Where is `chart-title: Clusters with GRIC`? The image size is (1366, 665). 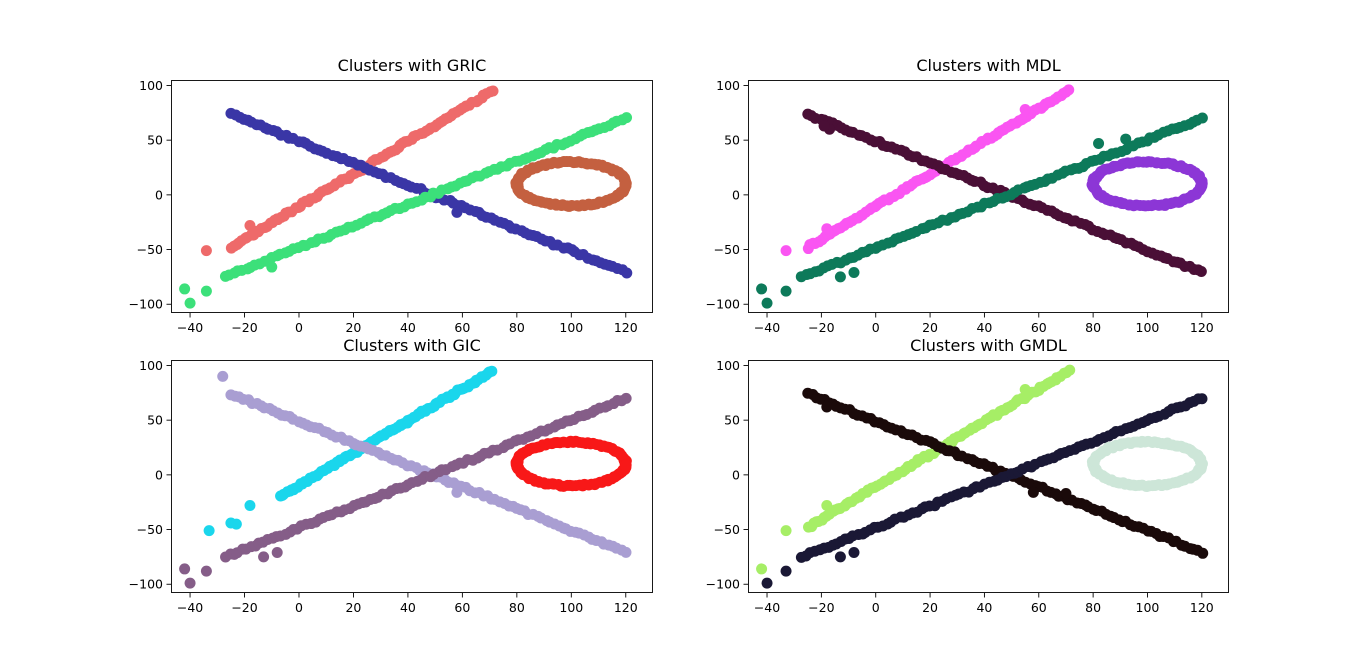
chart-title: Clusters with GRIC is located at coordinates (412, 65).